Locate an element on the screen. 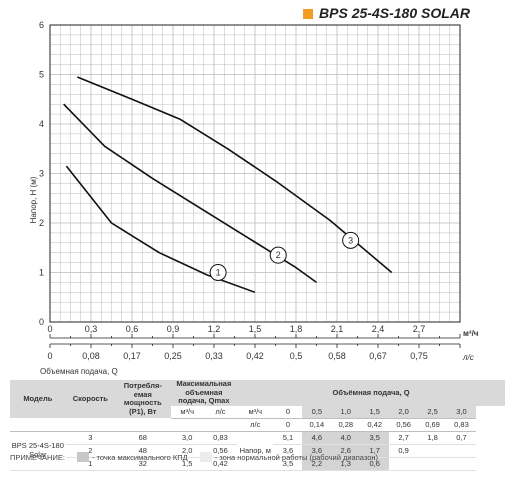 Image resolution: width=512 pixels, height=500 pixels. x-tick-label-m3h: 2,1 is located at coordinates (337, 329).